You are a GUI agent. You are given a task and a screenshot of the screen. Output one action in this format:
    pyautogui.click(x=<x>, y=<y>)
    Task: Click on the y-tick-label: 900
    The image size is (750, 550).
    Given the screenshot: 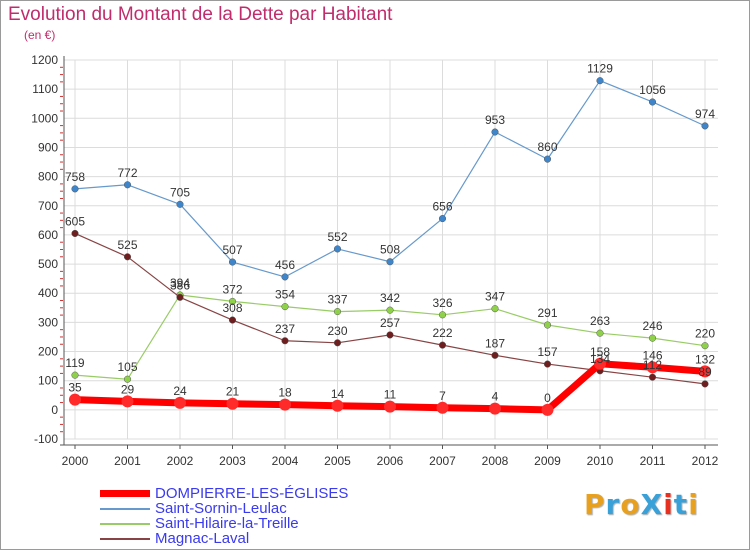 What is the action you would take?
    pyautogui.click(x=48, y=147)
    